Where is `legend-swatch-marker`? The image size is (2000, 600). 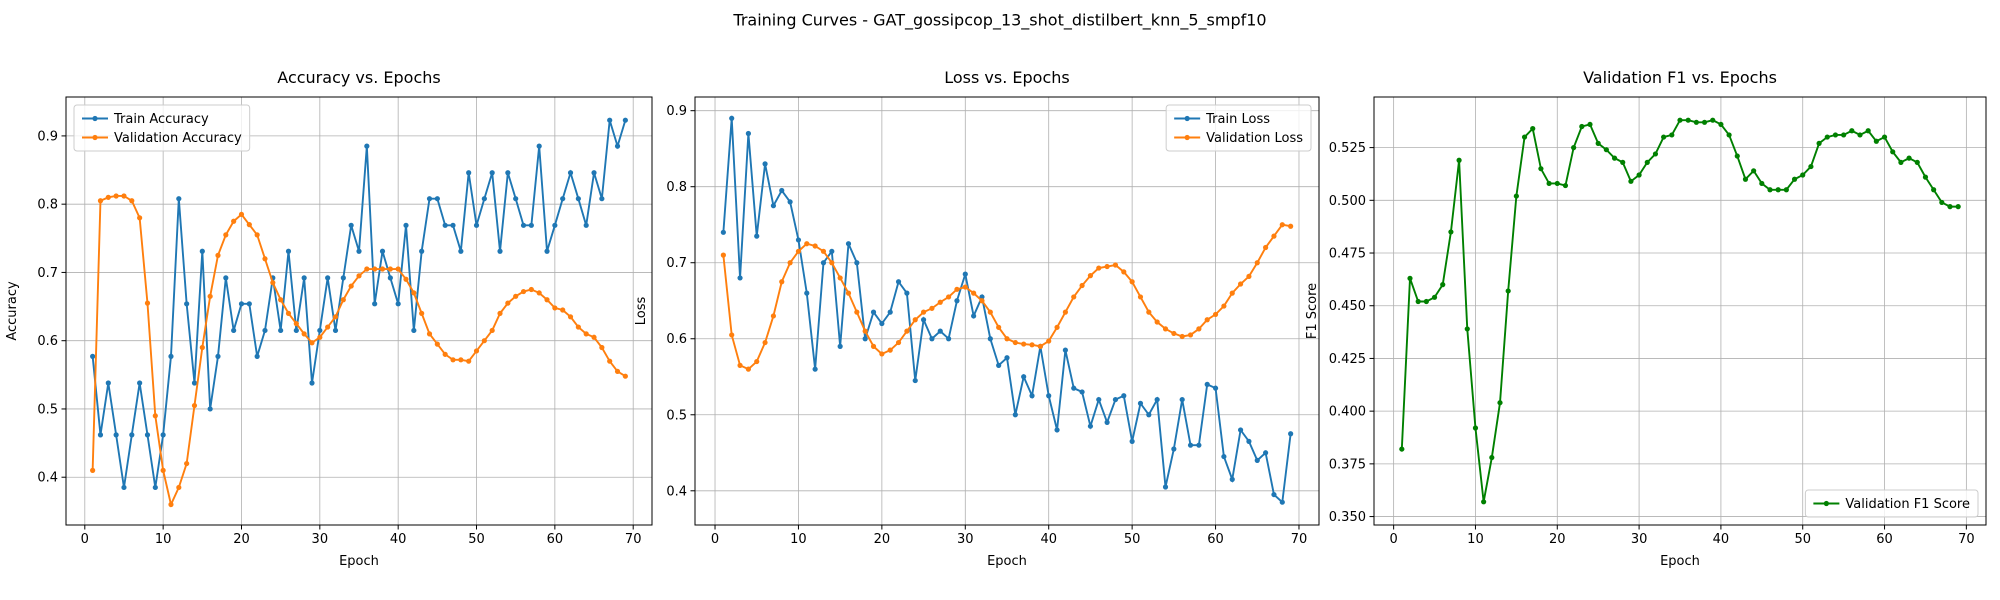 legend-swatch-marker is located at coordinates (95, 118).